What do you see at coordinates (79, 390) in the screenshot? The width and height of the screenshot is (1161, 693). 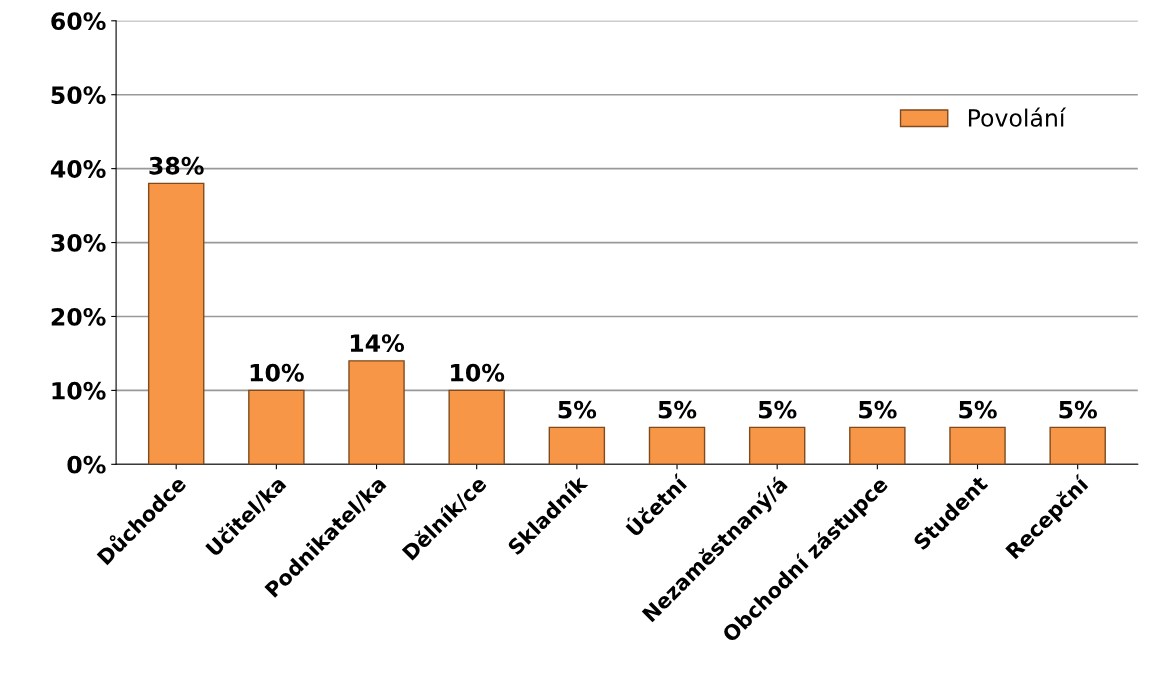 I see `y-tick-label: 10%` at bounding box center [79, 390].